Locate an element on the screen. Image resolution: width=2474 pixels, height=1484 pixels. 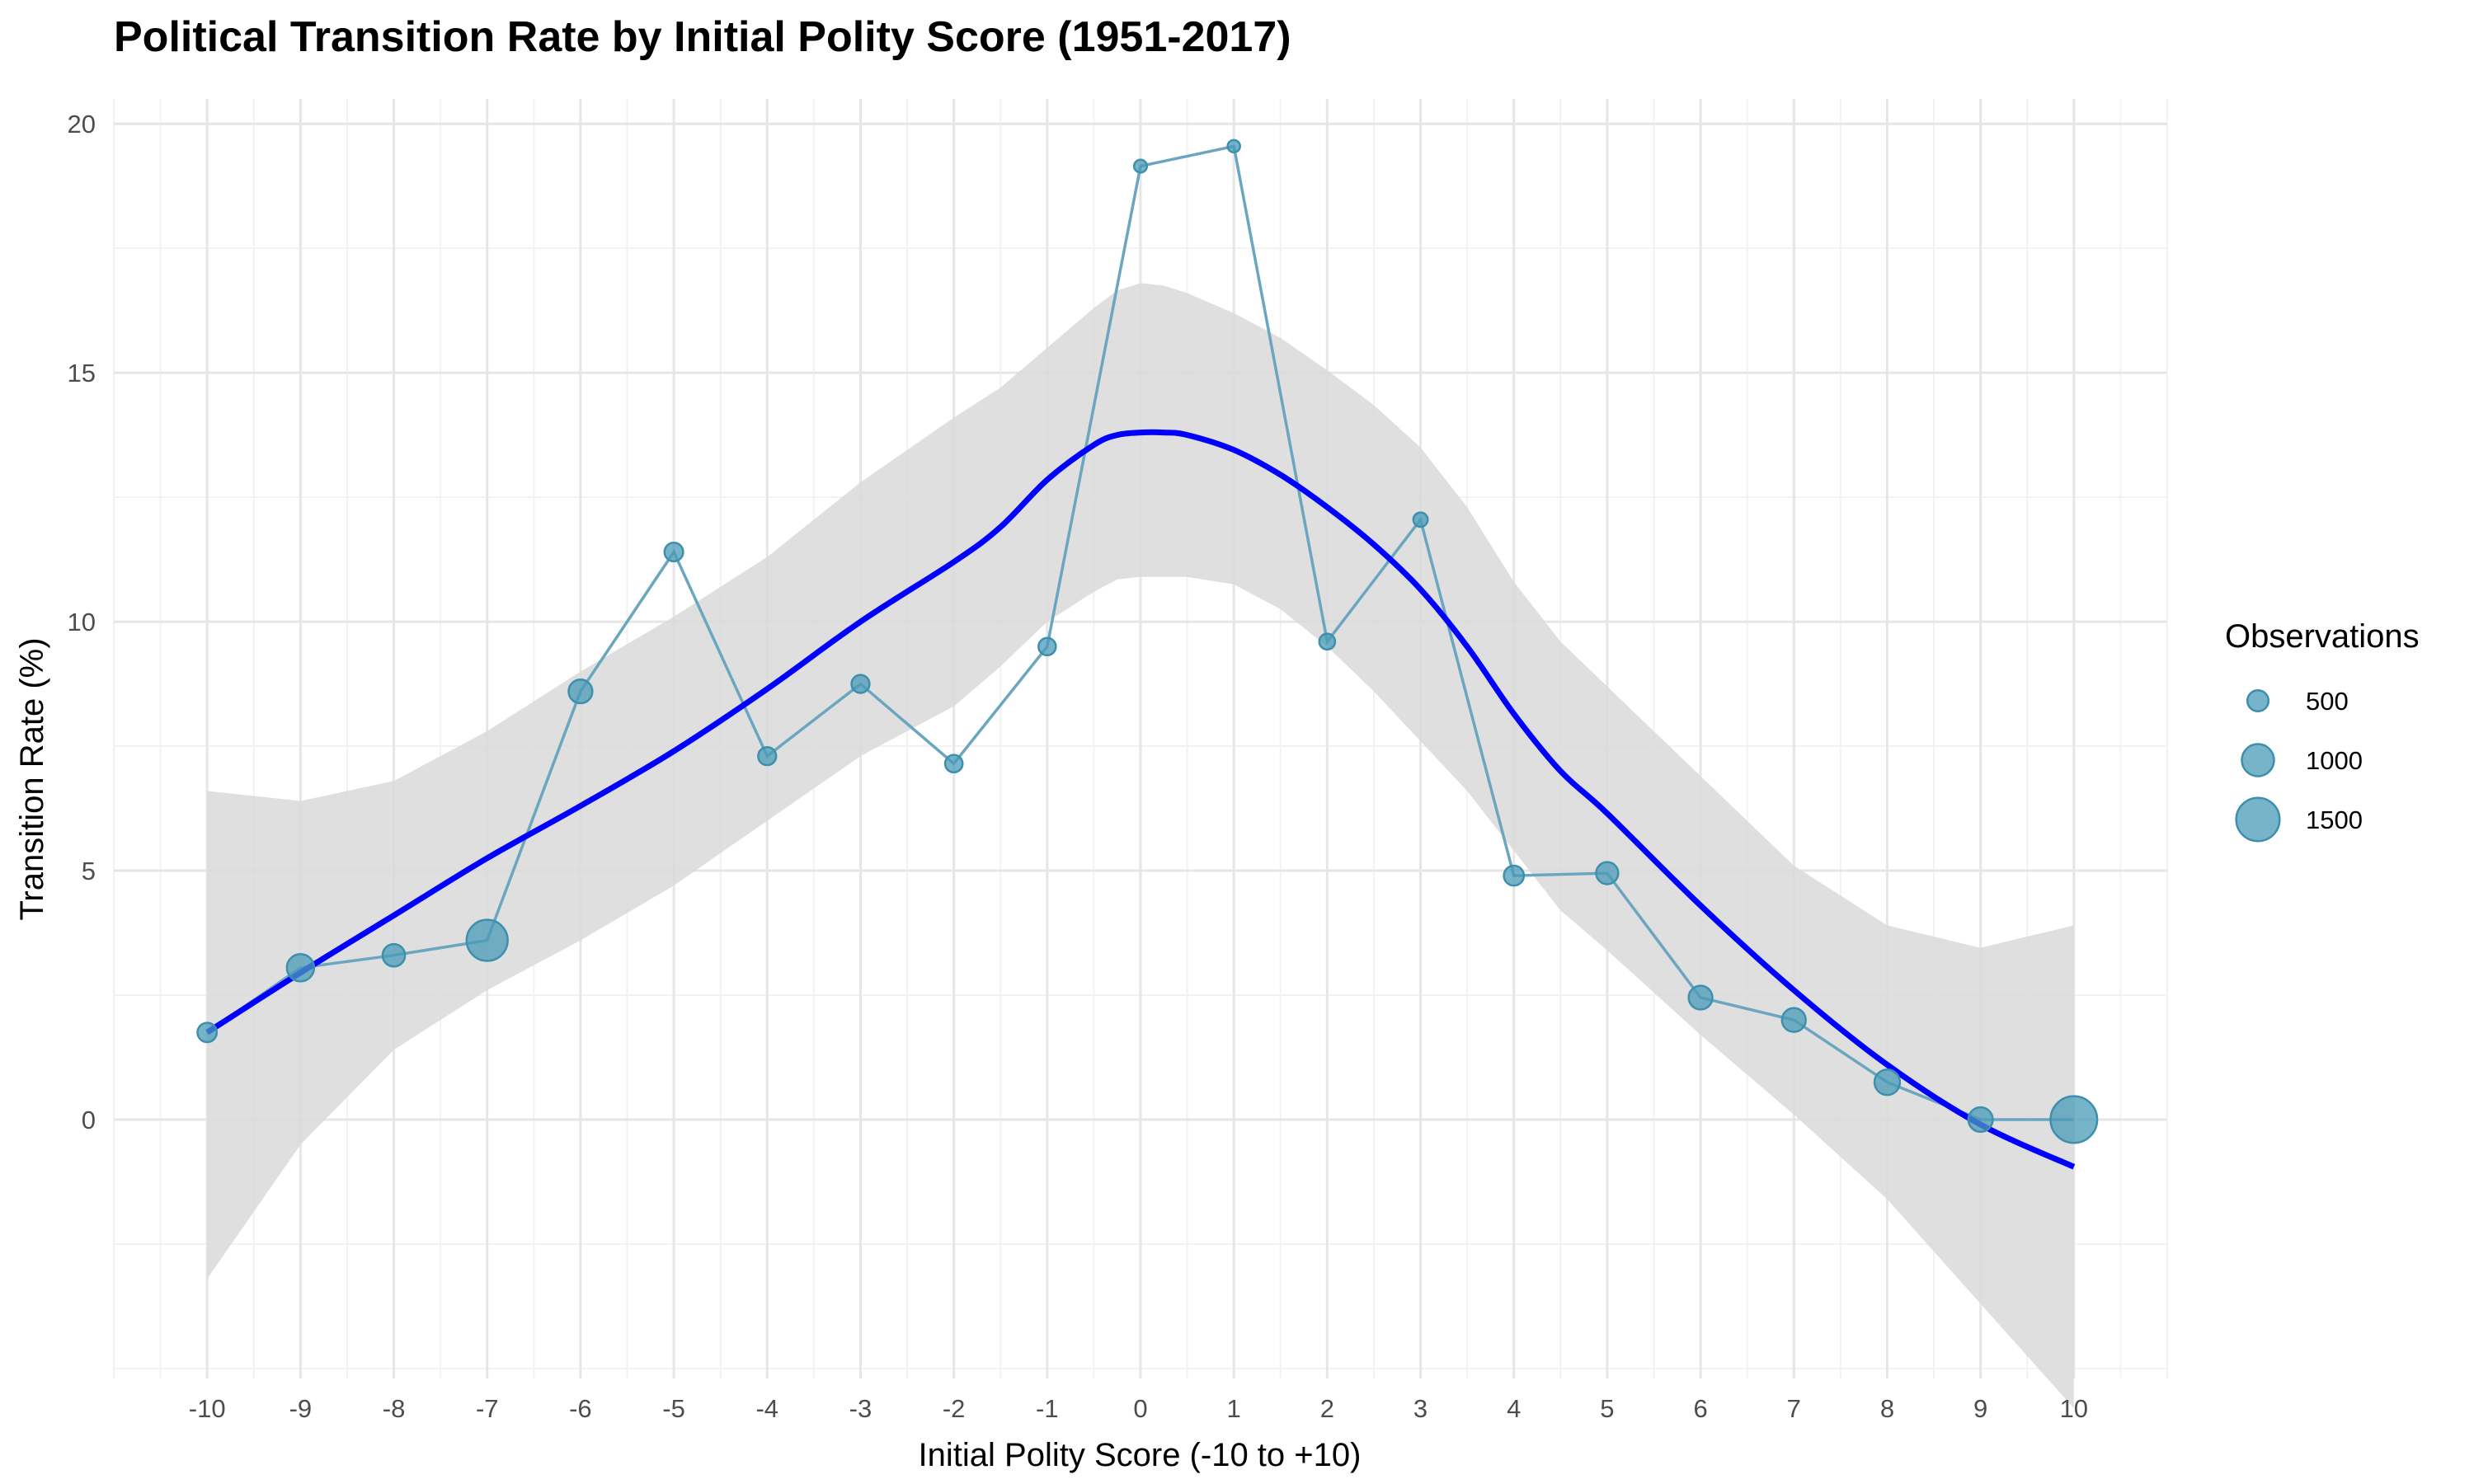
legend-label-1000: 1000 is located at coordinates (2334, 760).